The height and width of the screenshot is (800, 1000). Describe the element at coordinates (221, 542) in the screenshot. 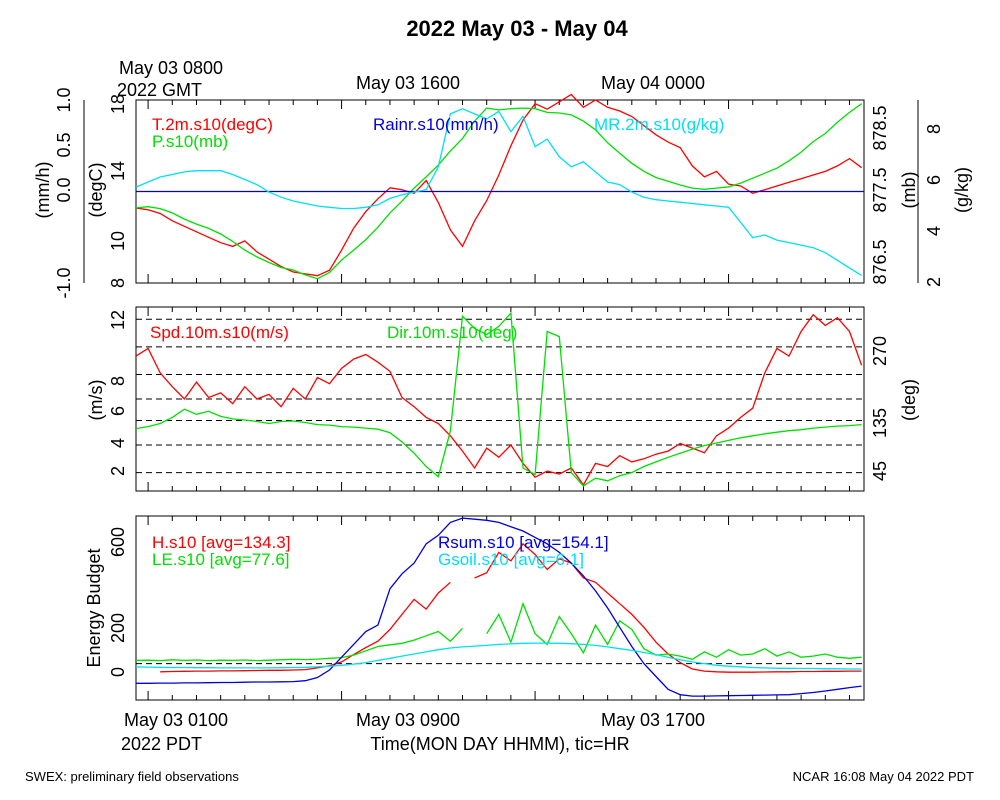

I see `legend-sensible-heat: H.s10 [avg=134.3]` at that location.